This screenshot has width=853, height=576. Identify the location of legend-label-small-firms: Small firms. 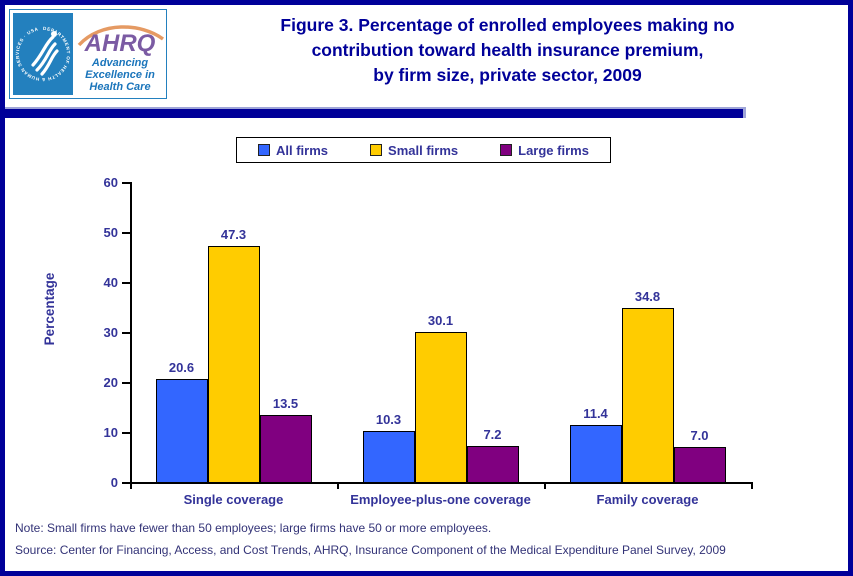
(423, 150).